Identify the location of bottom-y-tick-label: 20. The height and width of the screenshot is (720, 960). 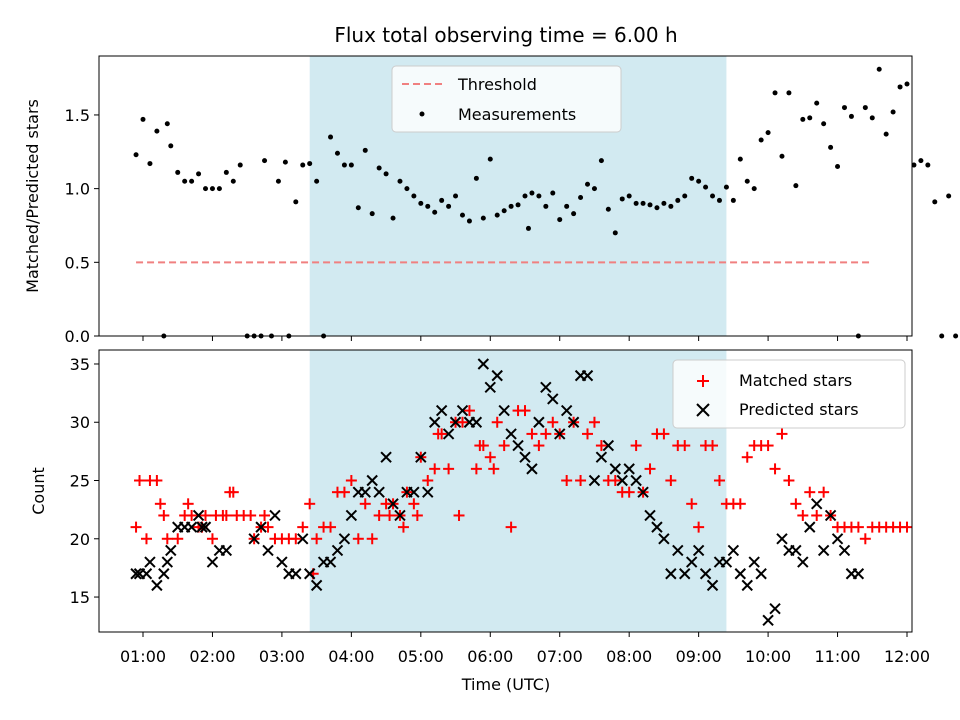
(80, 539).